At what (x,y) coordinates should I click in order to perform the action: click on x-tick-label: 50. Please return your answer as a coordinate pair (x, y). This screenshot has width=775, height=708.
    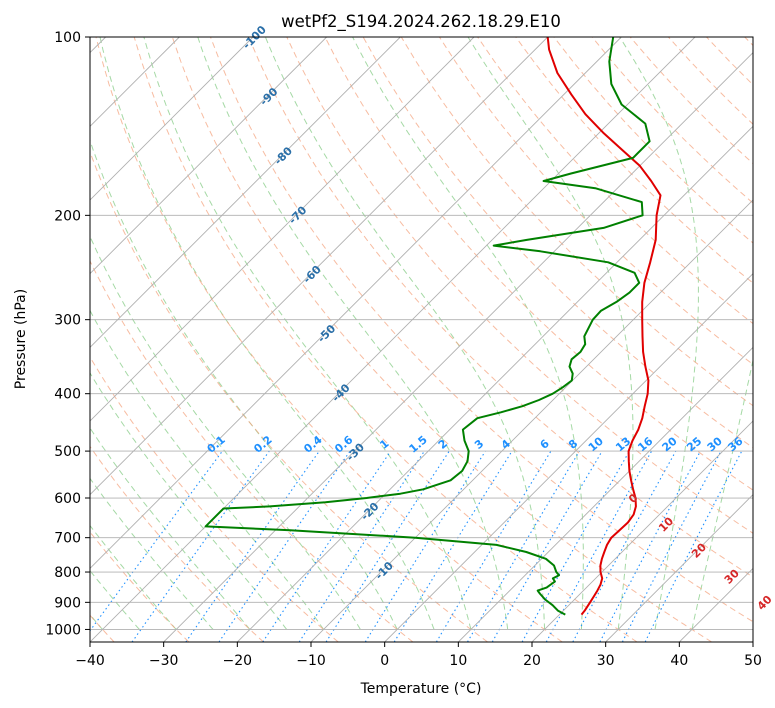
    Looking at the image, I should click on (753, 661).